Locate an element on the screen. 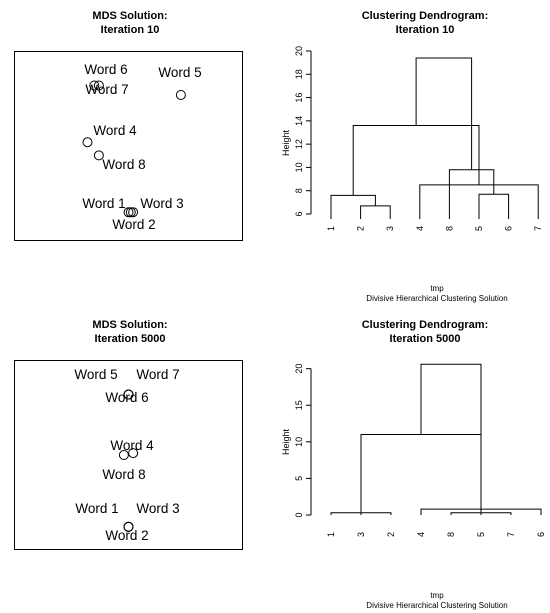  dendro-2-y-tick-label: 5 is located at coordinates (299, 478).